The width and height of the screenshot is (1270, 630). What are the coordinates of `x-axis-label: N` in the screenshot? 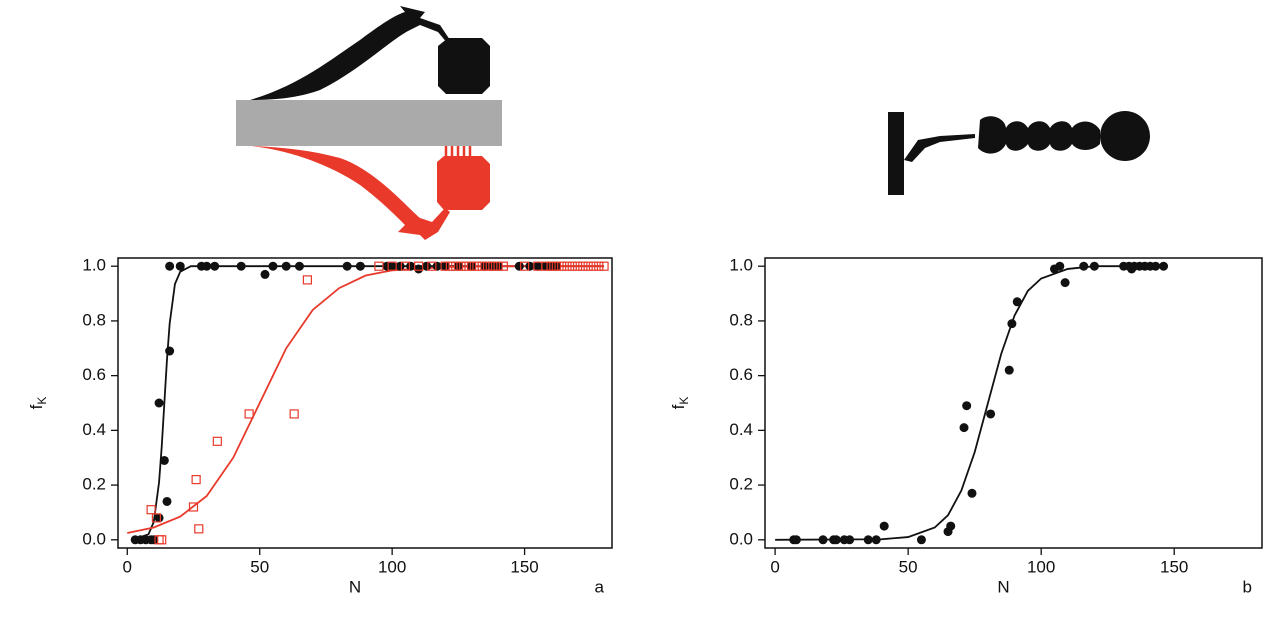 It's located at (355, 586).